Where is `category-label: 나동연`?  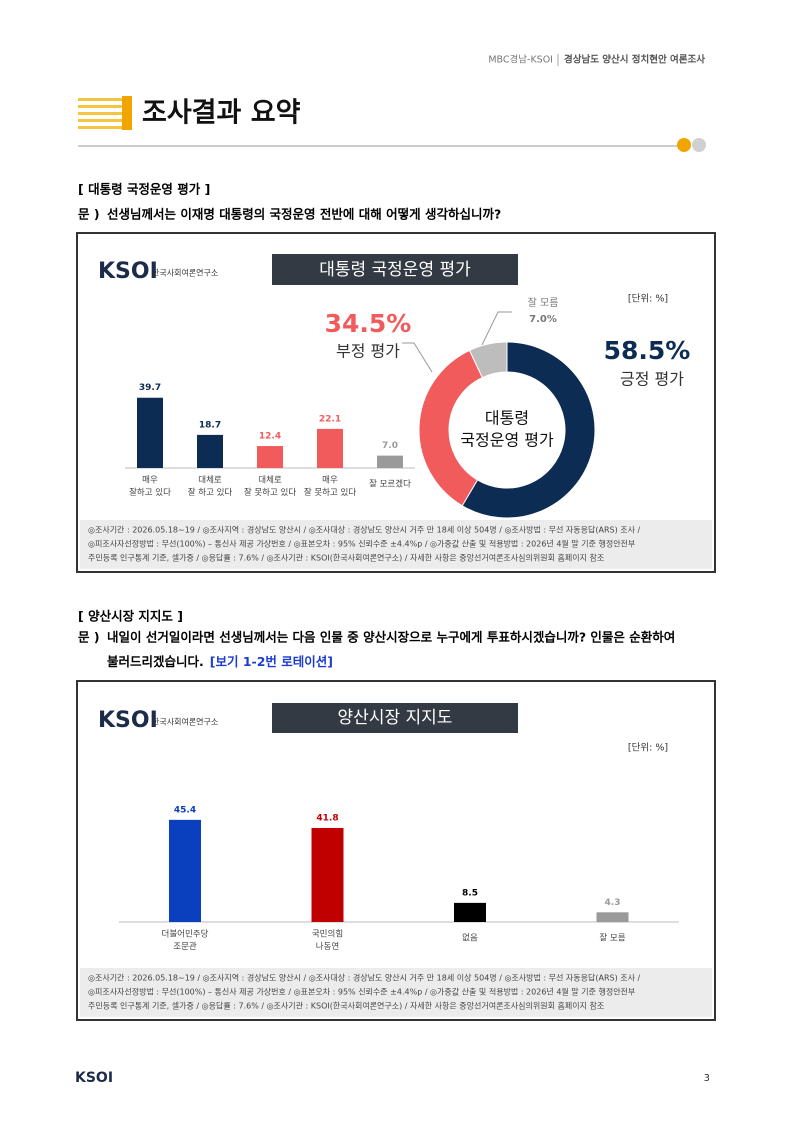 category-label: 나동연 is located at coordinates (327, 947).